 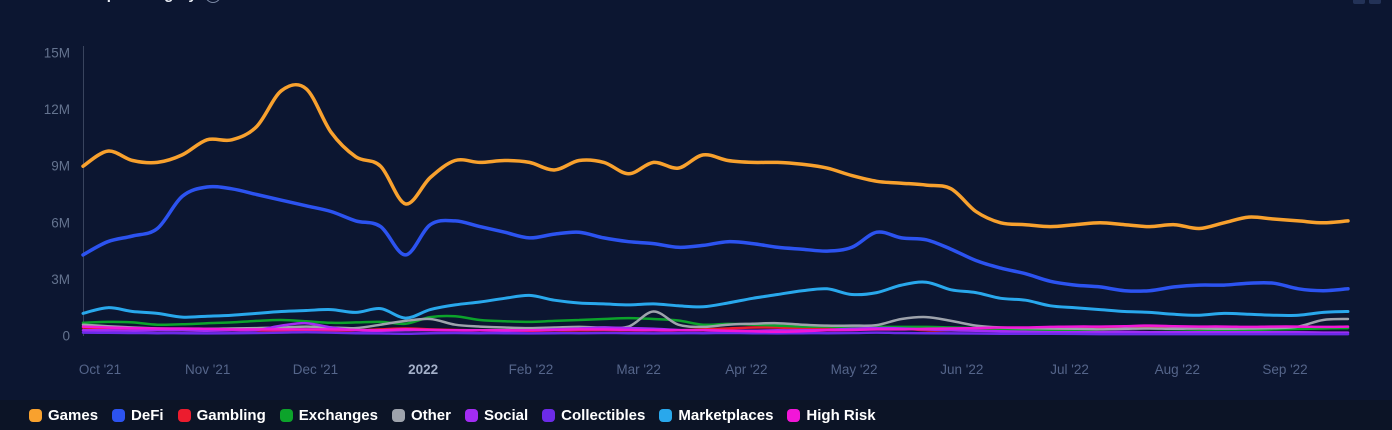 I want to click on legend-swatch-social, so click(x=471, y=415).